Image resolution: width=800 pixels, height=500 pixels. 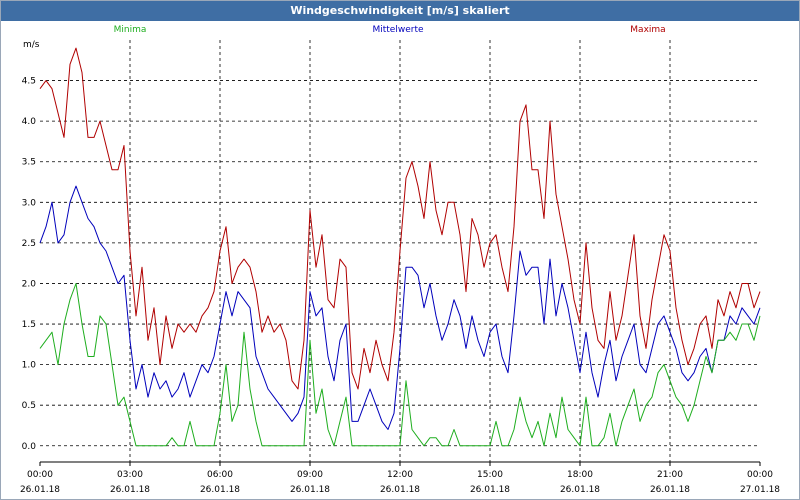 What do you see at coordinates (31, 45) in the screenshot?
I see `y-axis-unit: m/s` at bounding box center [31, 45].